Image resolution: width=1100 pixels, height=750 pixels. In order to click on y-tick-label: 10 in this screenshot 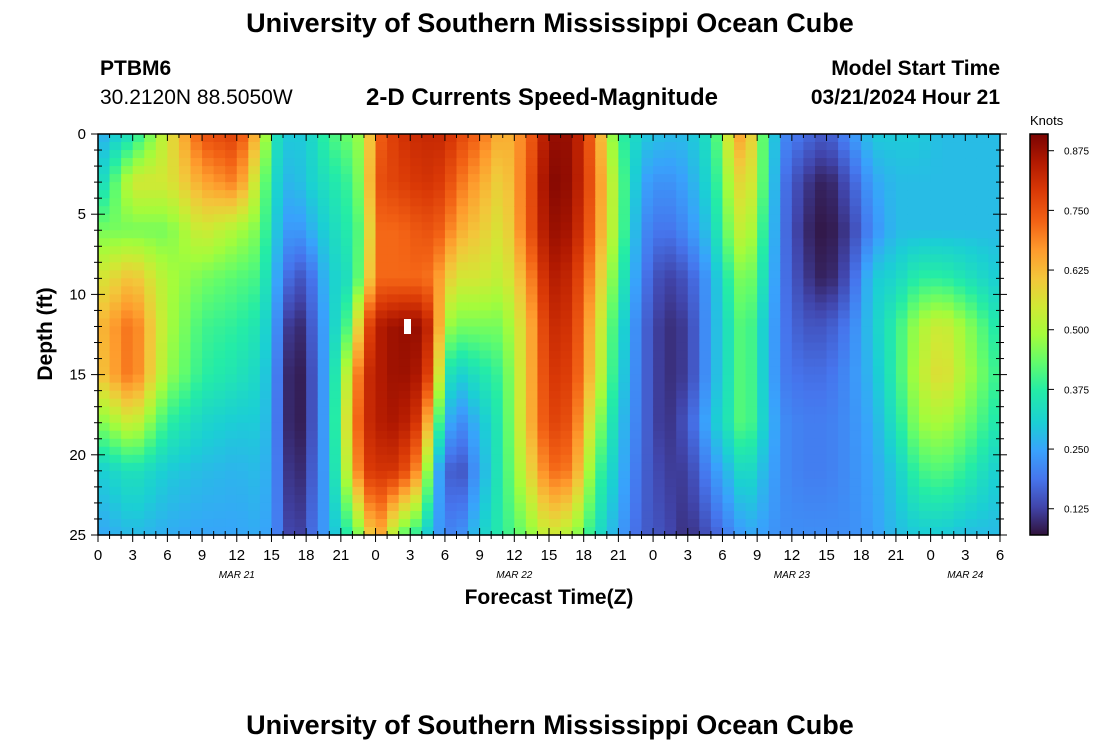, I will do `click(77, 294)`.